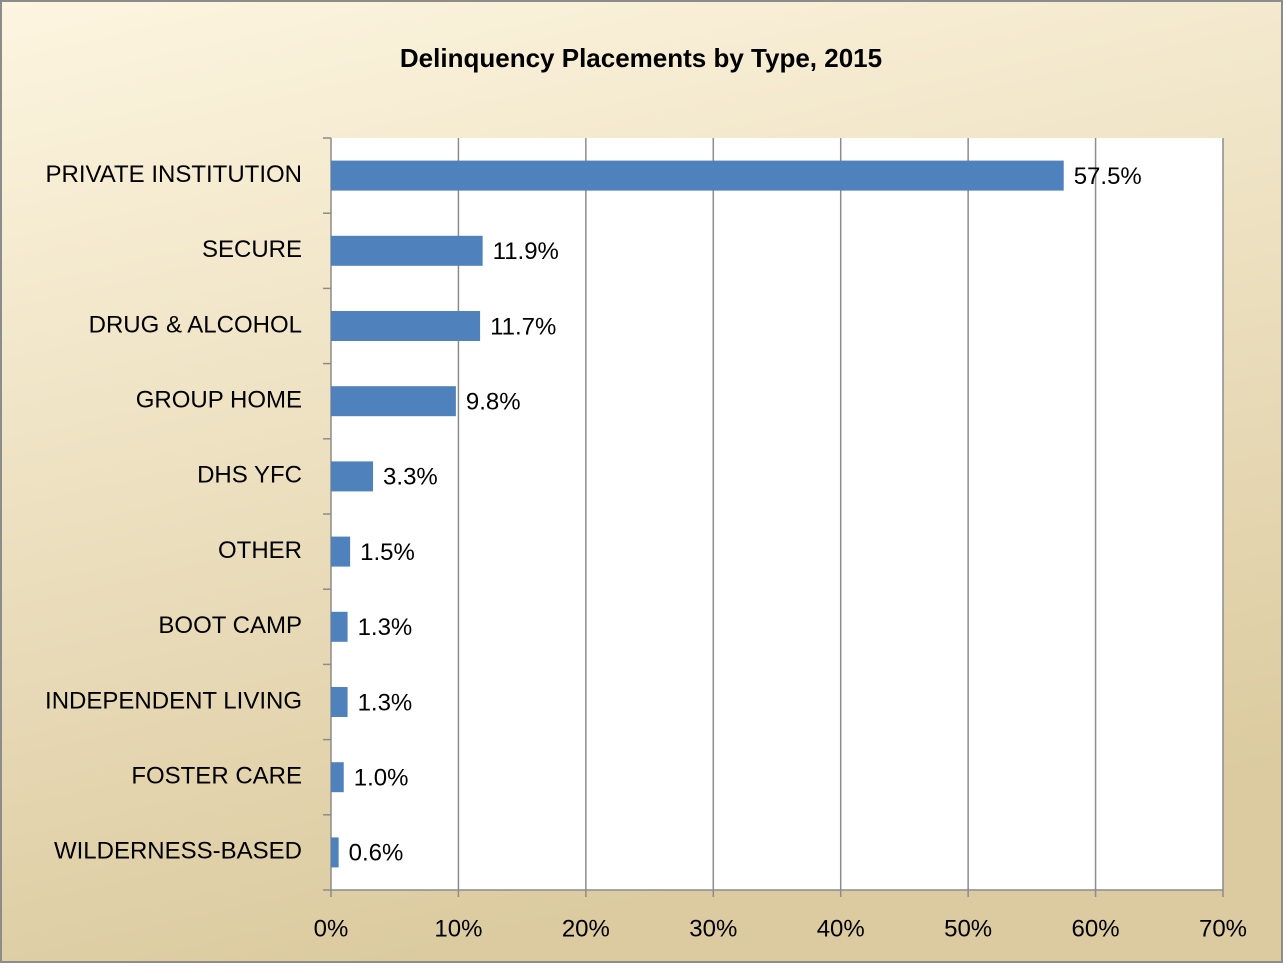  Describe the element at coordinates (381, 778) in the screenshot. I see `data-label: 1.0%` at that location.